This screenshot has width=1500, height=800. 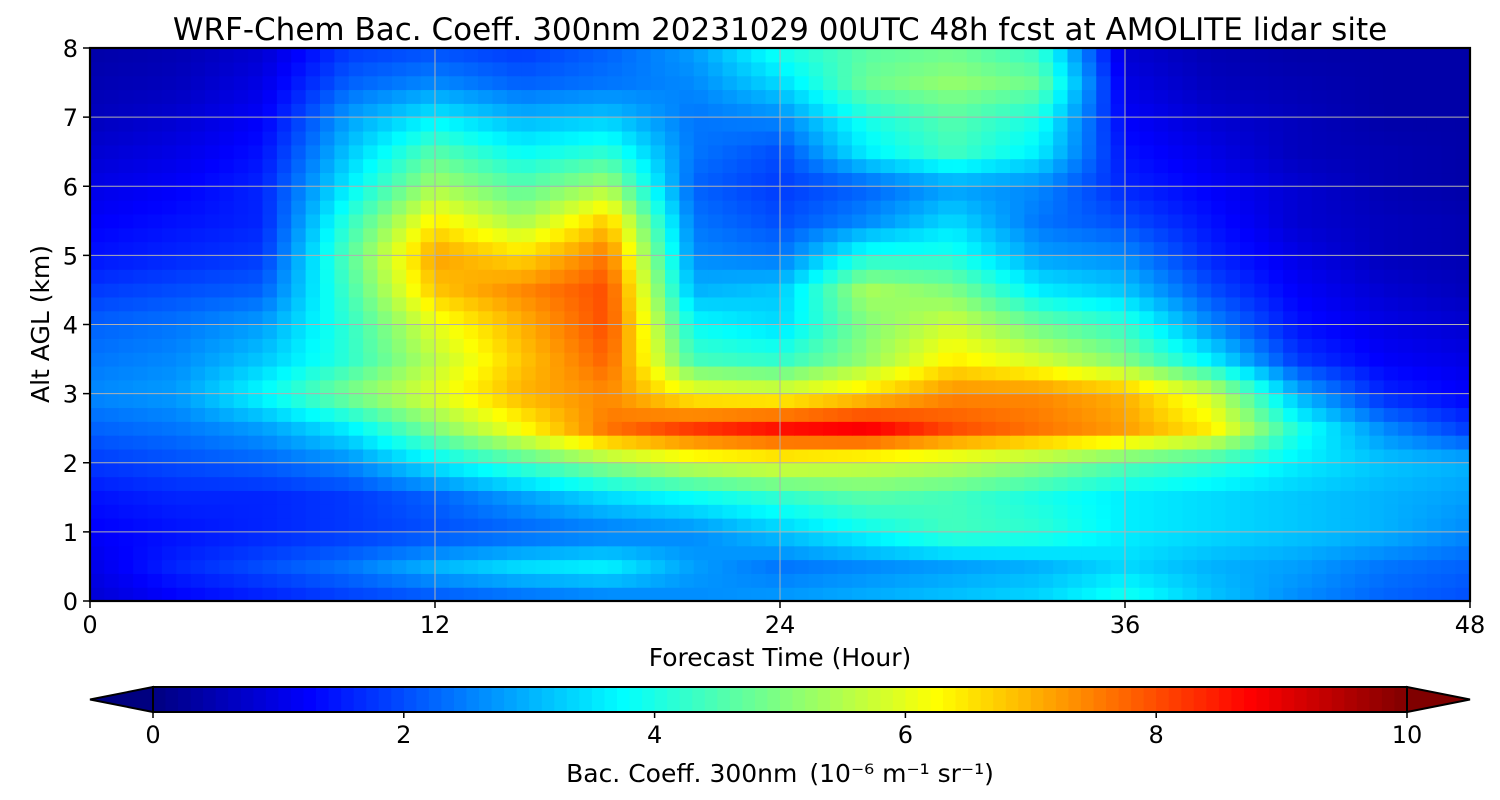 What do you see at coordinates (1238, 699) in the screenshot?
I see `colorbar-segment` at bounding box center [1238, 699].